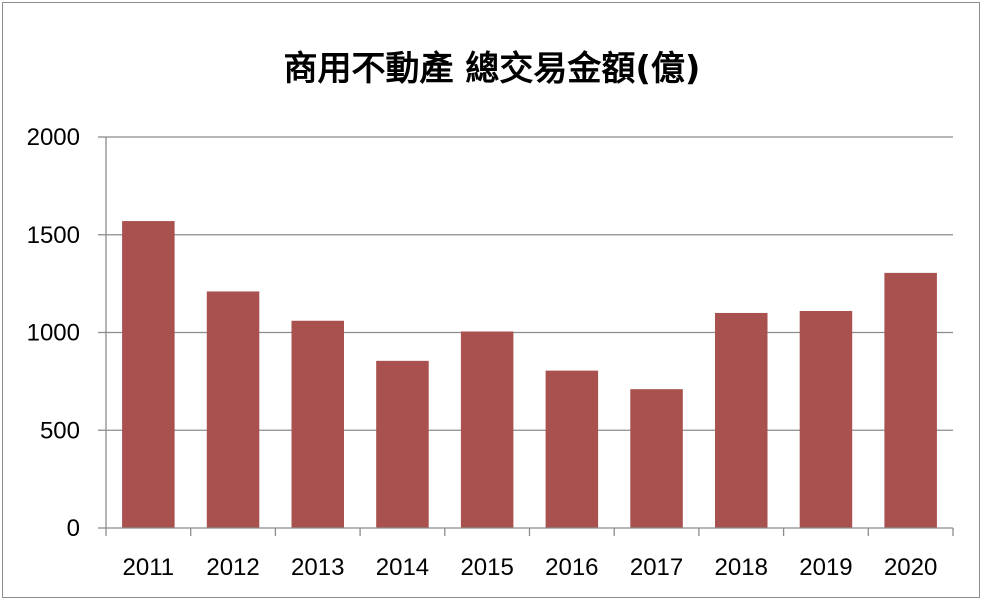 The width and height of the screenshot is (984, 602). What do you see at coordinates (233, 409) in the screenshot?
I see `bar-2012` at bounding box center [233, 409].